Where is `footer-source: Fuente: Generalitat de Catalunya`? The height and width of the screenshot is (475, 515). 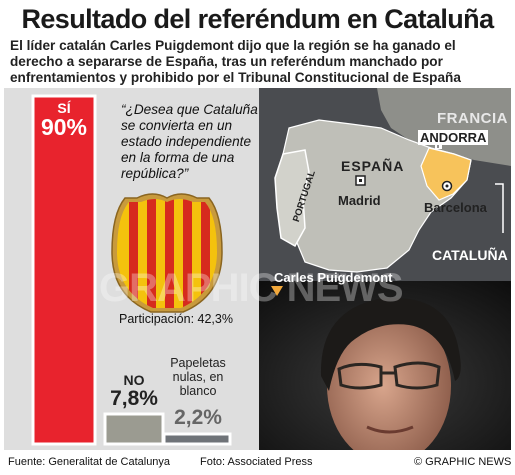 footer-source: Fuente: Generalitat de Catalunya is located at coordinates (89, 462).